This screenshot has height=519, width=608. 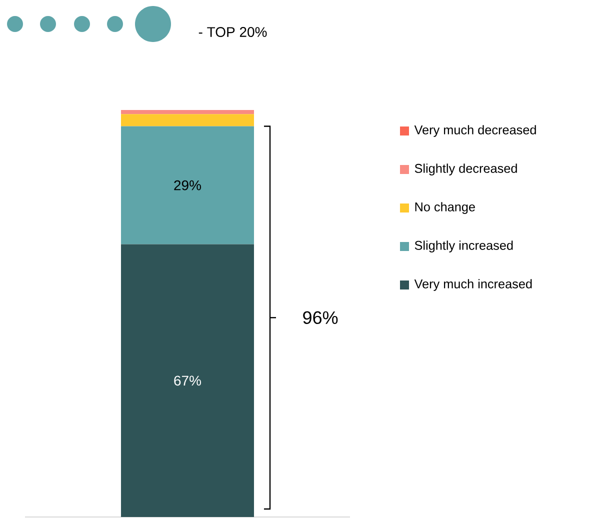 I want to click on text: 96%, so click(x=320, y=317).